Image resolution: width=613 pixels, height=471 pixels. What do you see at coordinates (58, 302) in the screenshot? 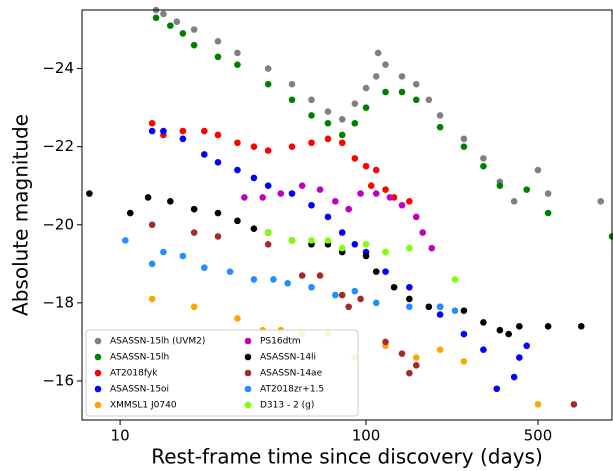
I see `y-tick-label: −18` at bounding box center [58, 302].